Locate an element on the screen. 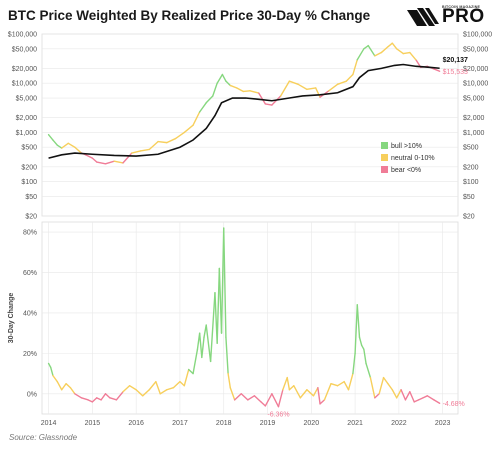  top-y-tick-label-right: $10,000 is located at coordinates (475, 84).